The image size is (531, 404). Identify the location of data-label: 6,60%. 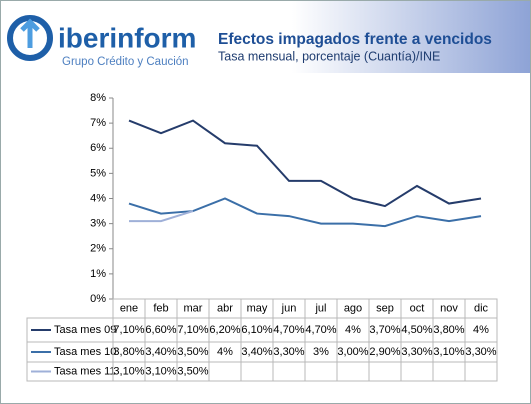
(160, 330).